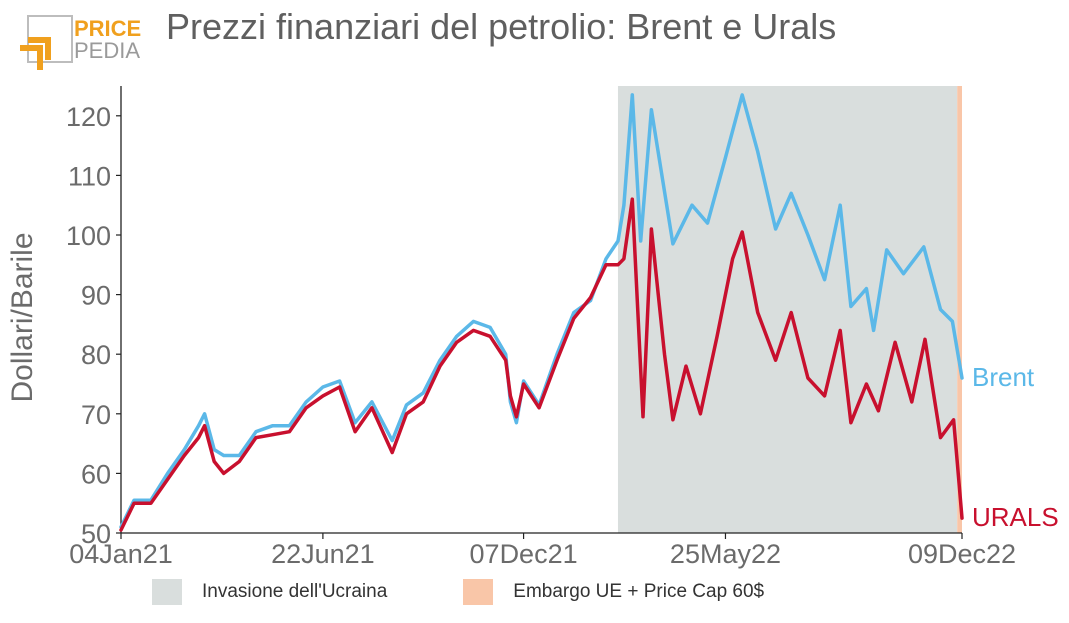  I want to click on x-tick-label: 07Dec21, so click(524, 554).